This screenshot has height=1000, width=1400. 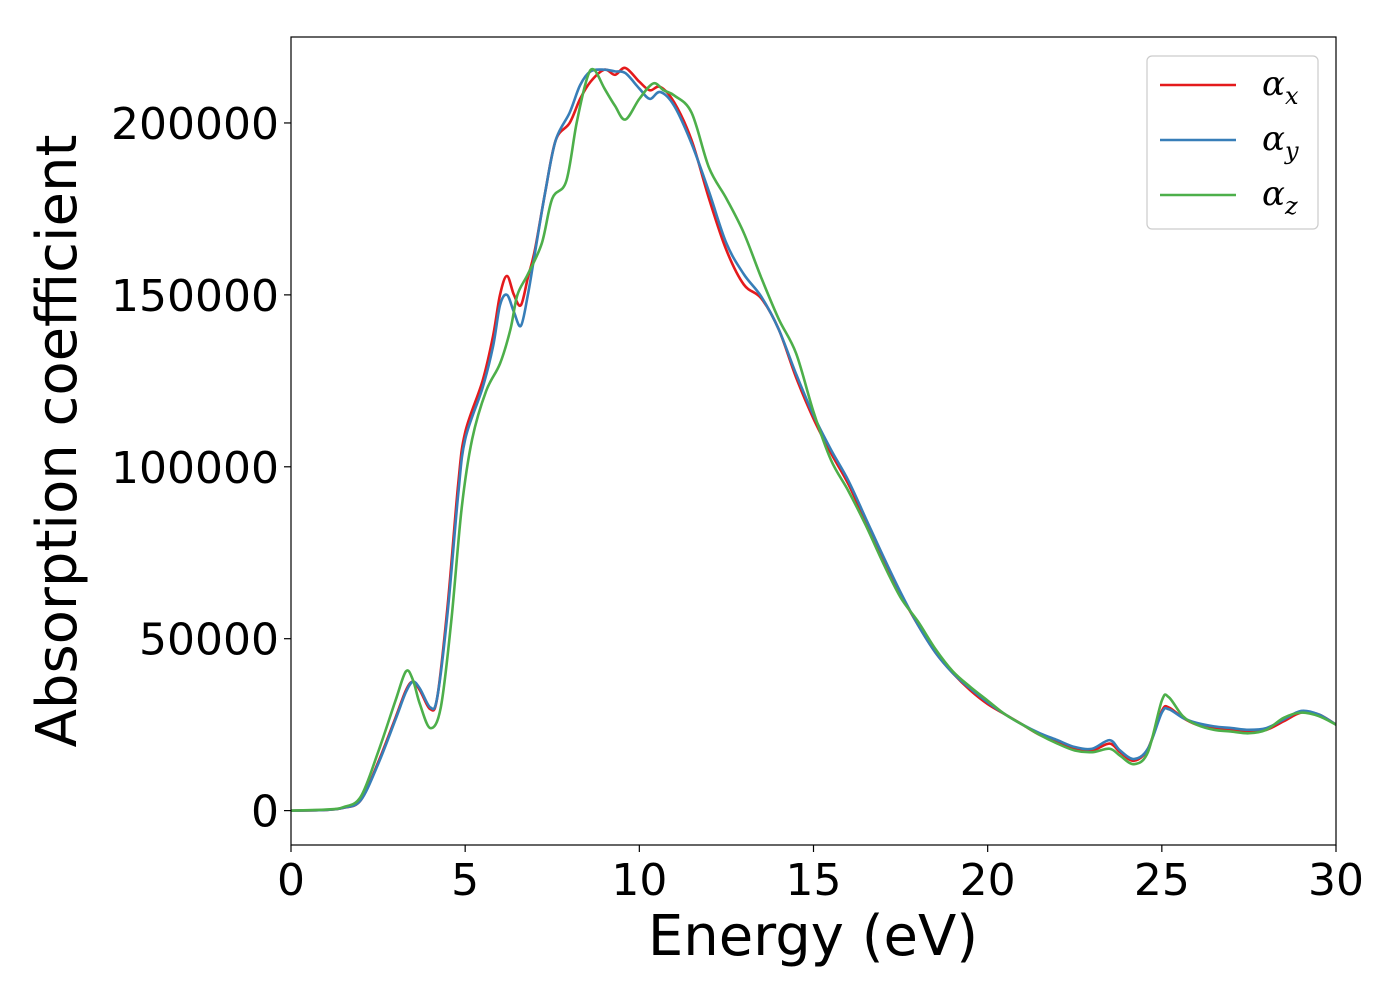 I want to click on x-tick-label: 10, so click(x=639, y=880).